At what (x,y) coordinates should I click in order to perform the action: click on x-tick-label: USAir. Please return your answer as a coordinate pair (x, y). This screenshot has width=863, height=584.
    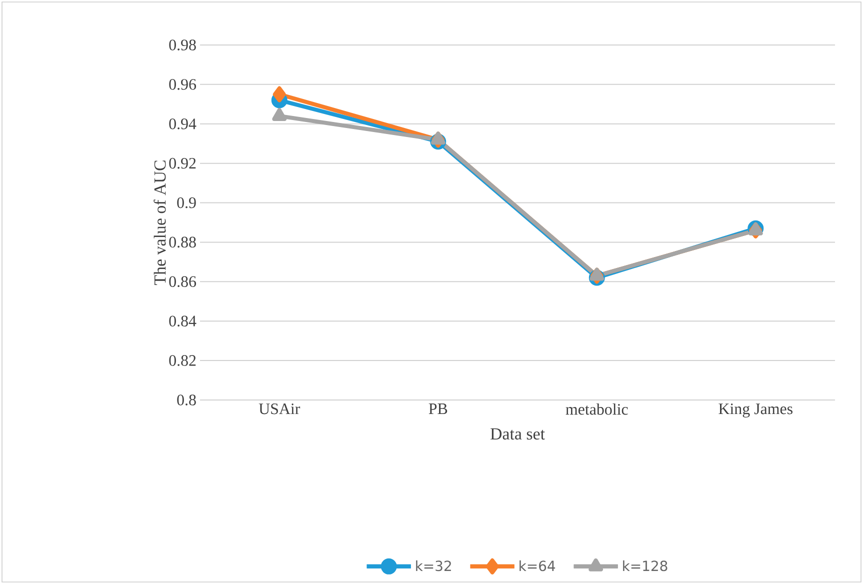
    Looking at the image, I should click on (279, 409).